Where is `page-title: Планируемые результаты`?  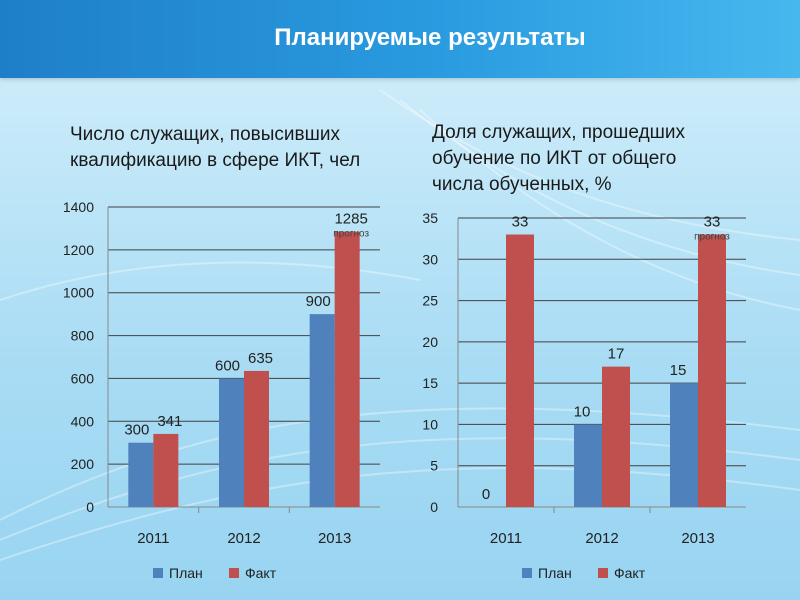
page-title: Планируемые результаты is located at coordinates (430, 37).